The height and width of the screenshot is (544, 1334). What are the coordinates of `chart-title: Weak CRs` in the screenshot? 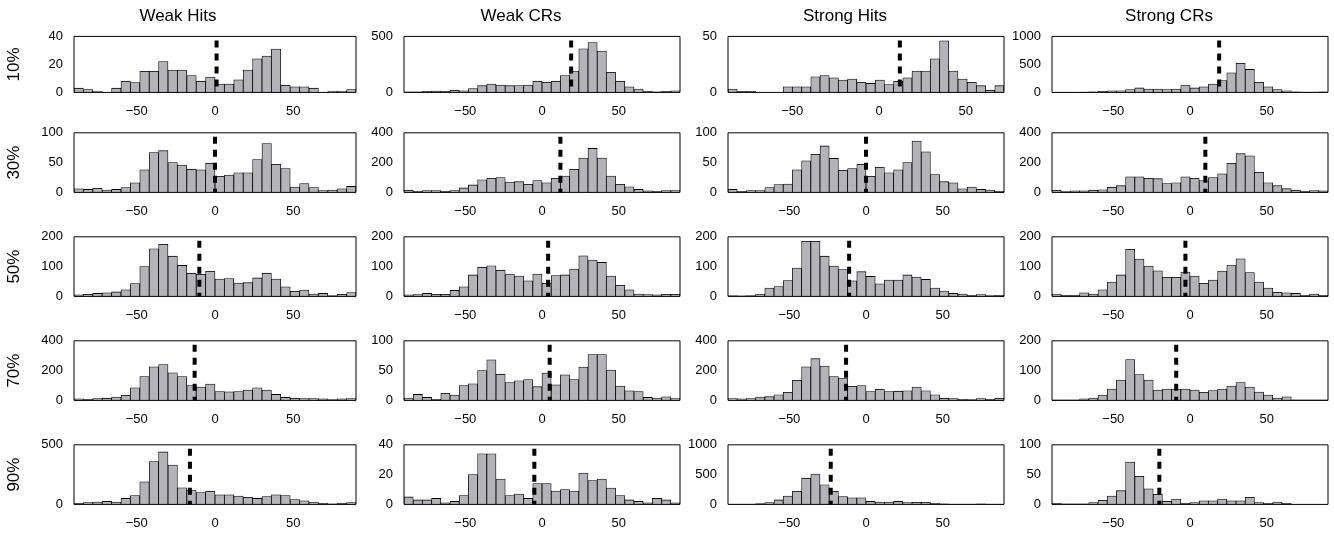 It's located at (521, 15).